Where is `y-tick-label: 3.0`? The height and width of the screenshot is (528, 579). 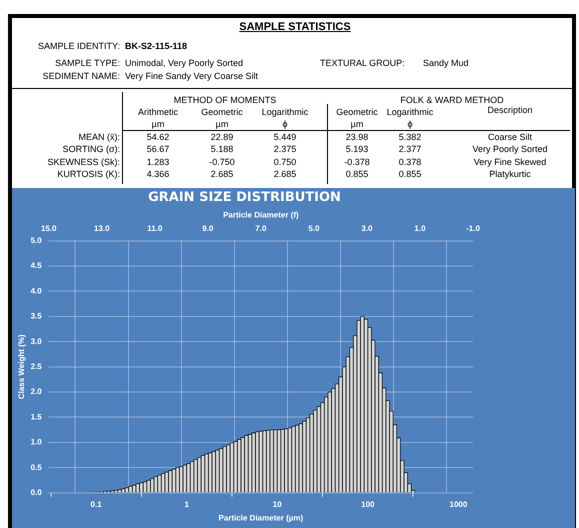
y-tick-label: 3.0 is located at coordinates (36, 341).